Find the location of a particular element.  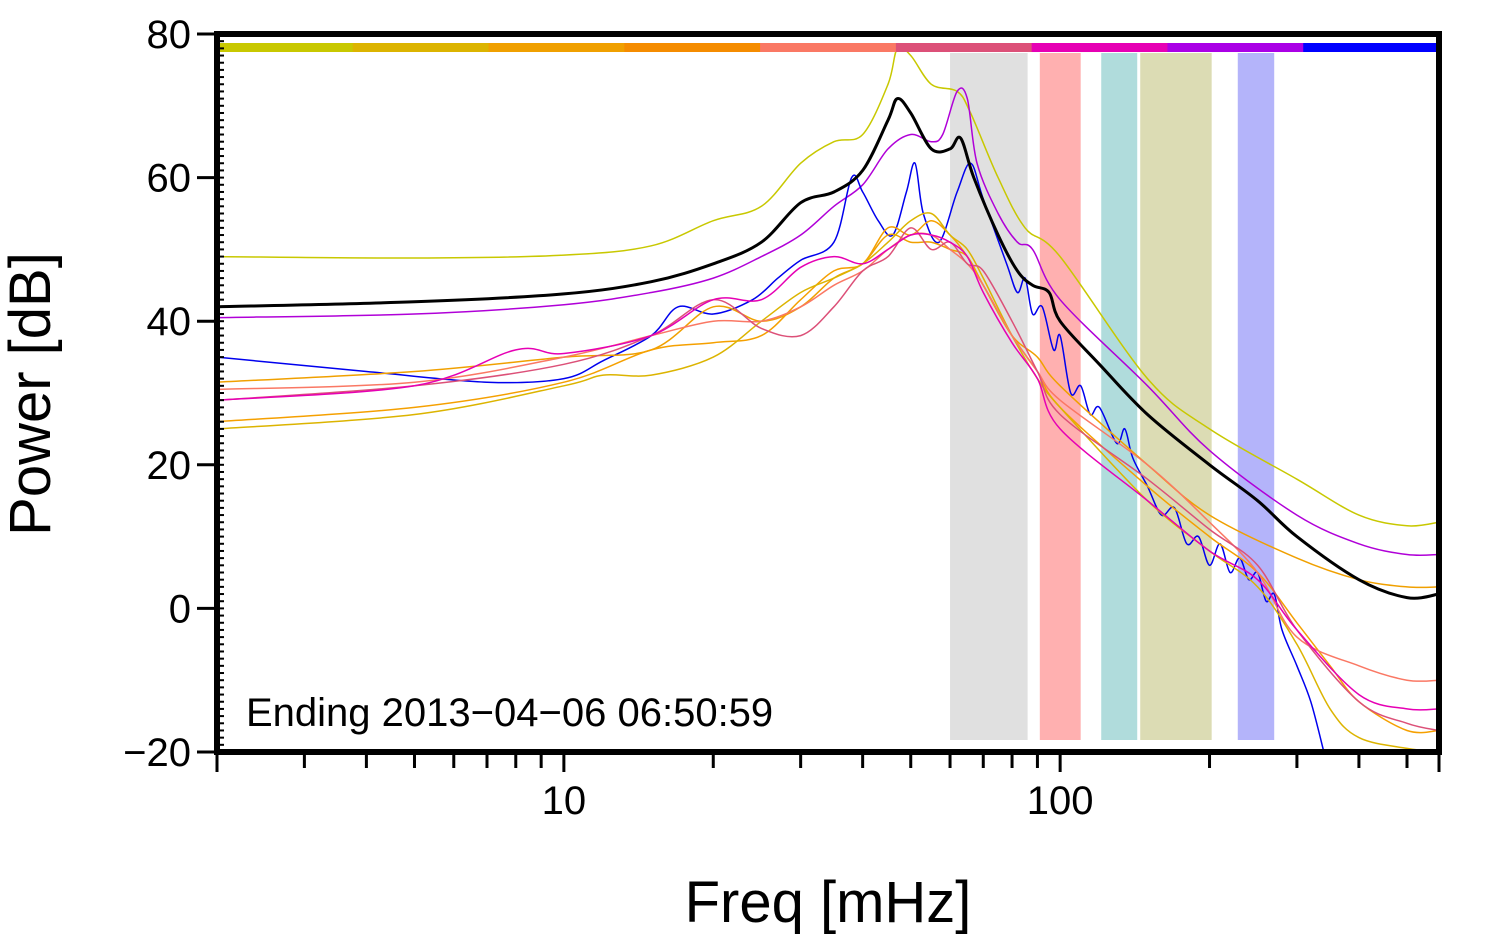

y-tick-label: 40 is located at coordinates (169, 322).